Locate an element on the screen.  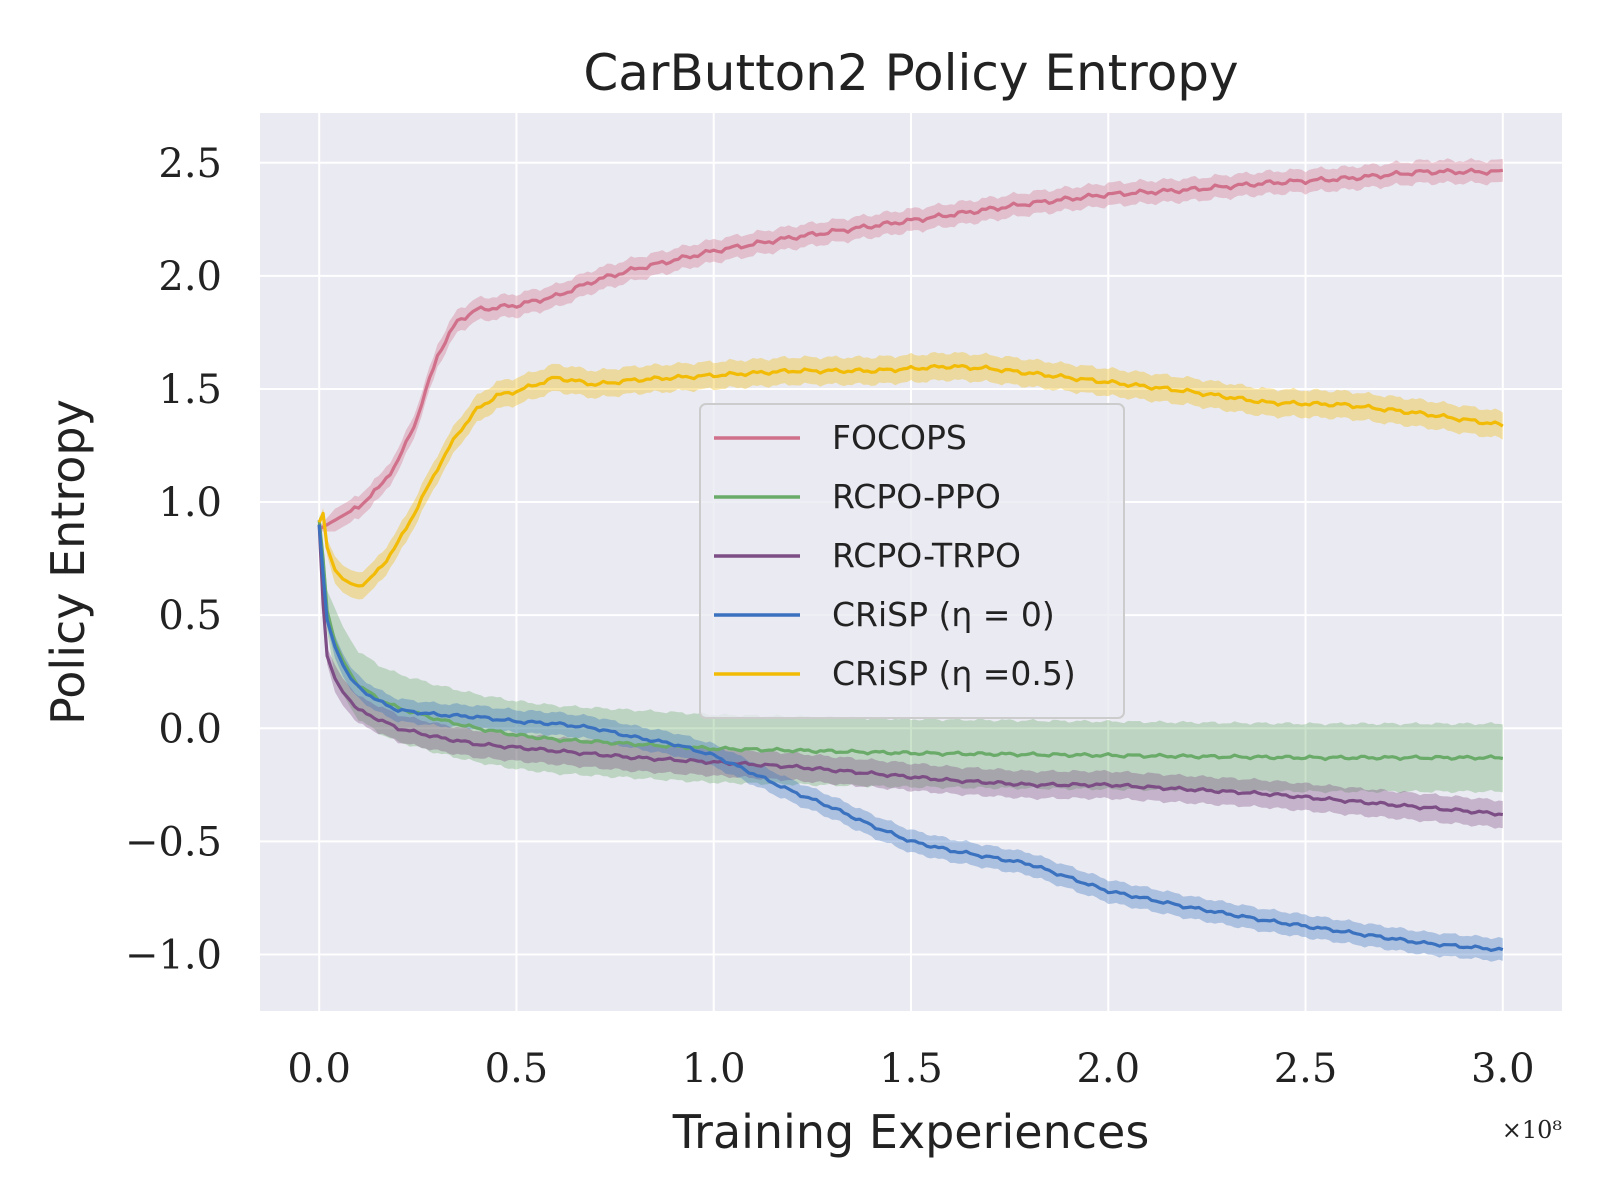
y-tick-label: 1.5 is located at coordinates (190, 390).